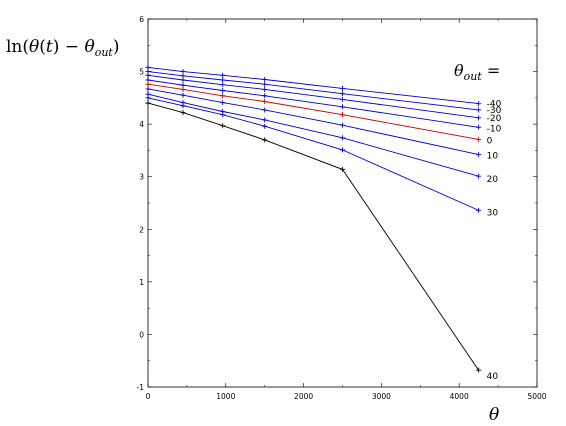  What do you see at coordinates (493, 377) in the screenshot?
I see `series-label: 40` at bounding box center [493, 377].